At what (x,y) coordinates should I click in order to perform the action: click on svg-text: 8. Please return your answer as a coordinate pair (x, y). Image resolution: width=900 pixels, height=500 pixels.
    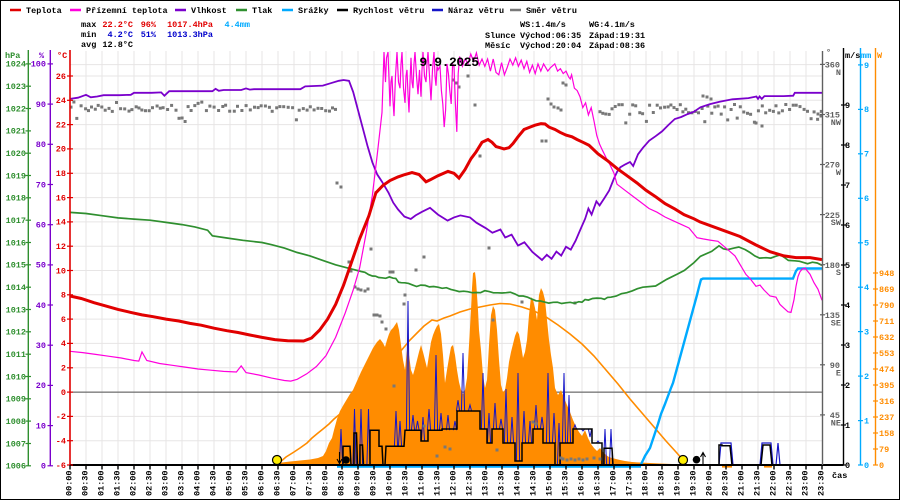
    Looking at the image, I should click on (847, 146).